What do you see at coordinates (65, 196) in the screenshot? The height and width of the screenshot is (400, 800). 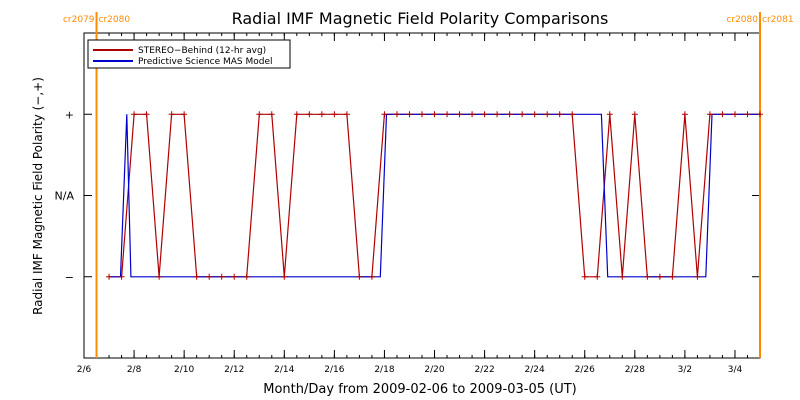 I see `y-tick-label: N/A` at bounding box center [65, 196].